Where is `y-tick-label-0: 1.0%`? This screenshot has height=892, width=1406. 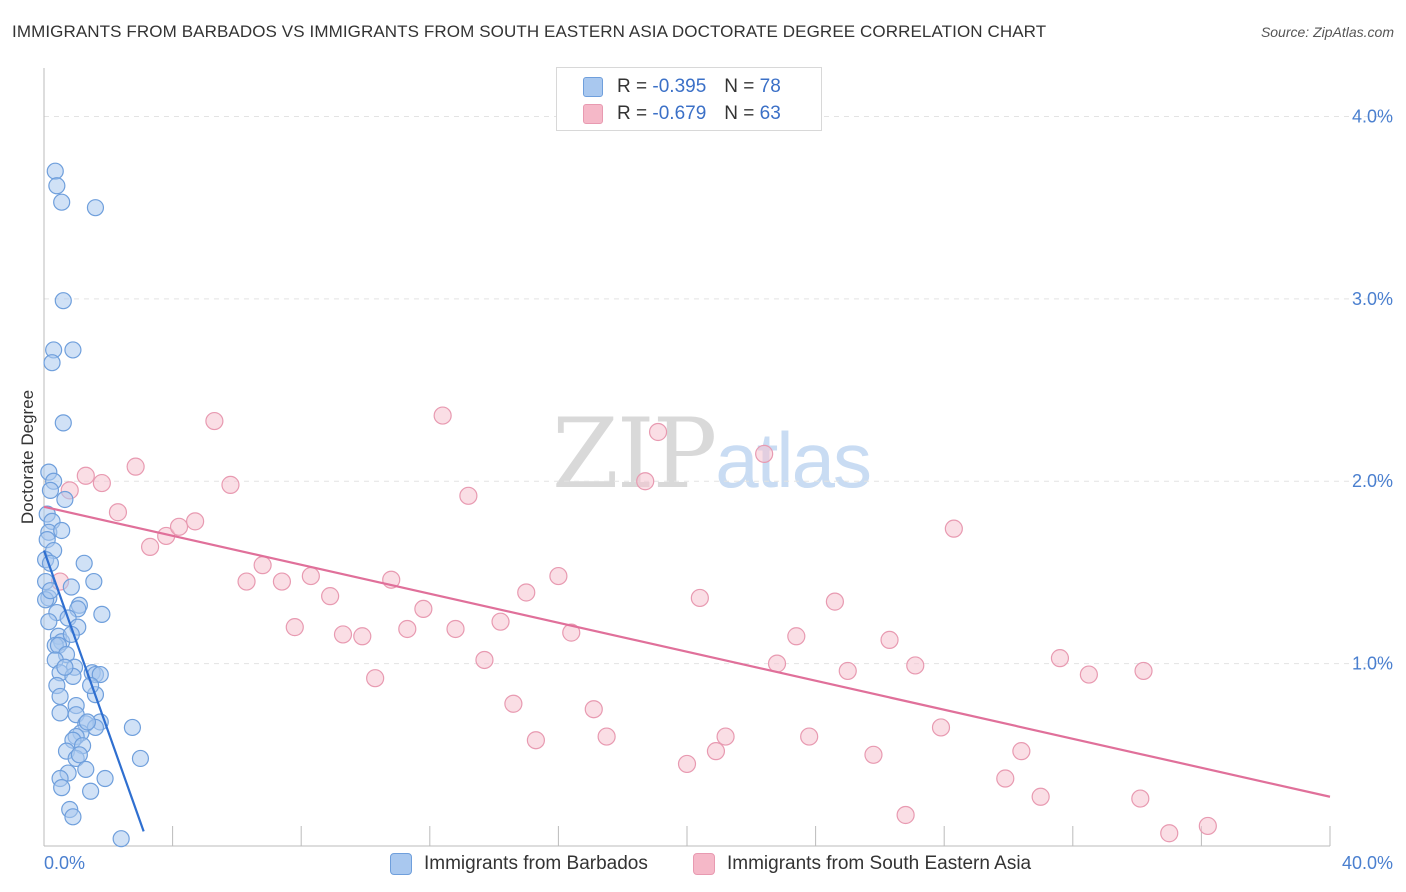 y-tick-label-0: 1.0% is located at coordinates (1372, 664).